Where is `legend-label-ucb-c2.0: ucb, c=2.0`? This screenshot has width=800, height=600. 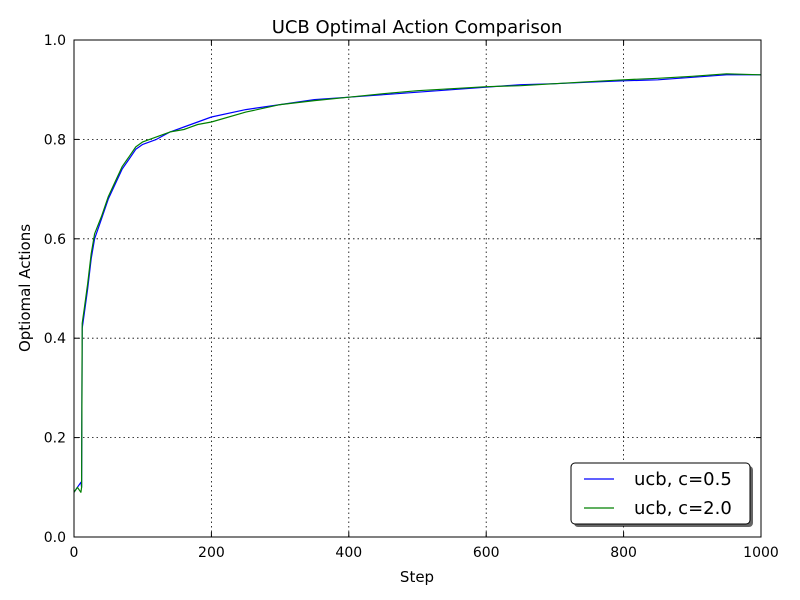
legend-label-ucb-c2.0: ucb, c=2.0 is located at coordinates (683, 508).